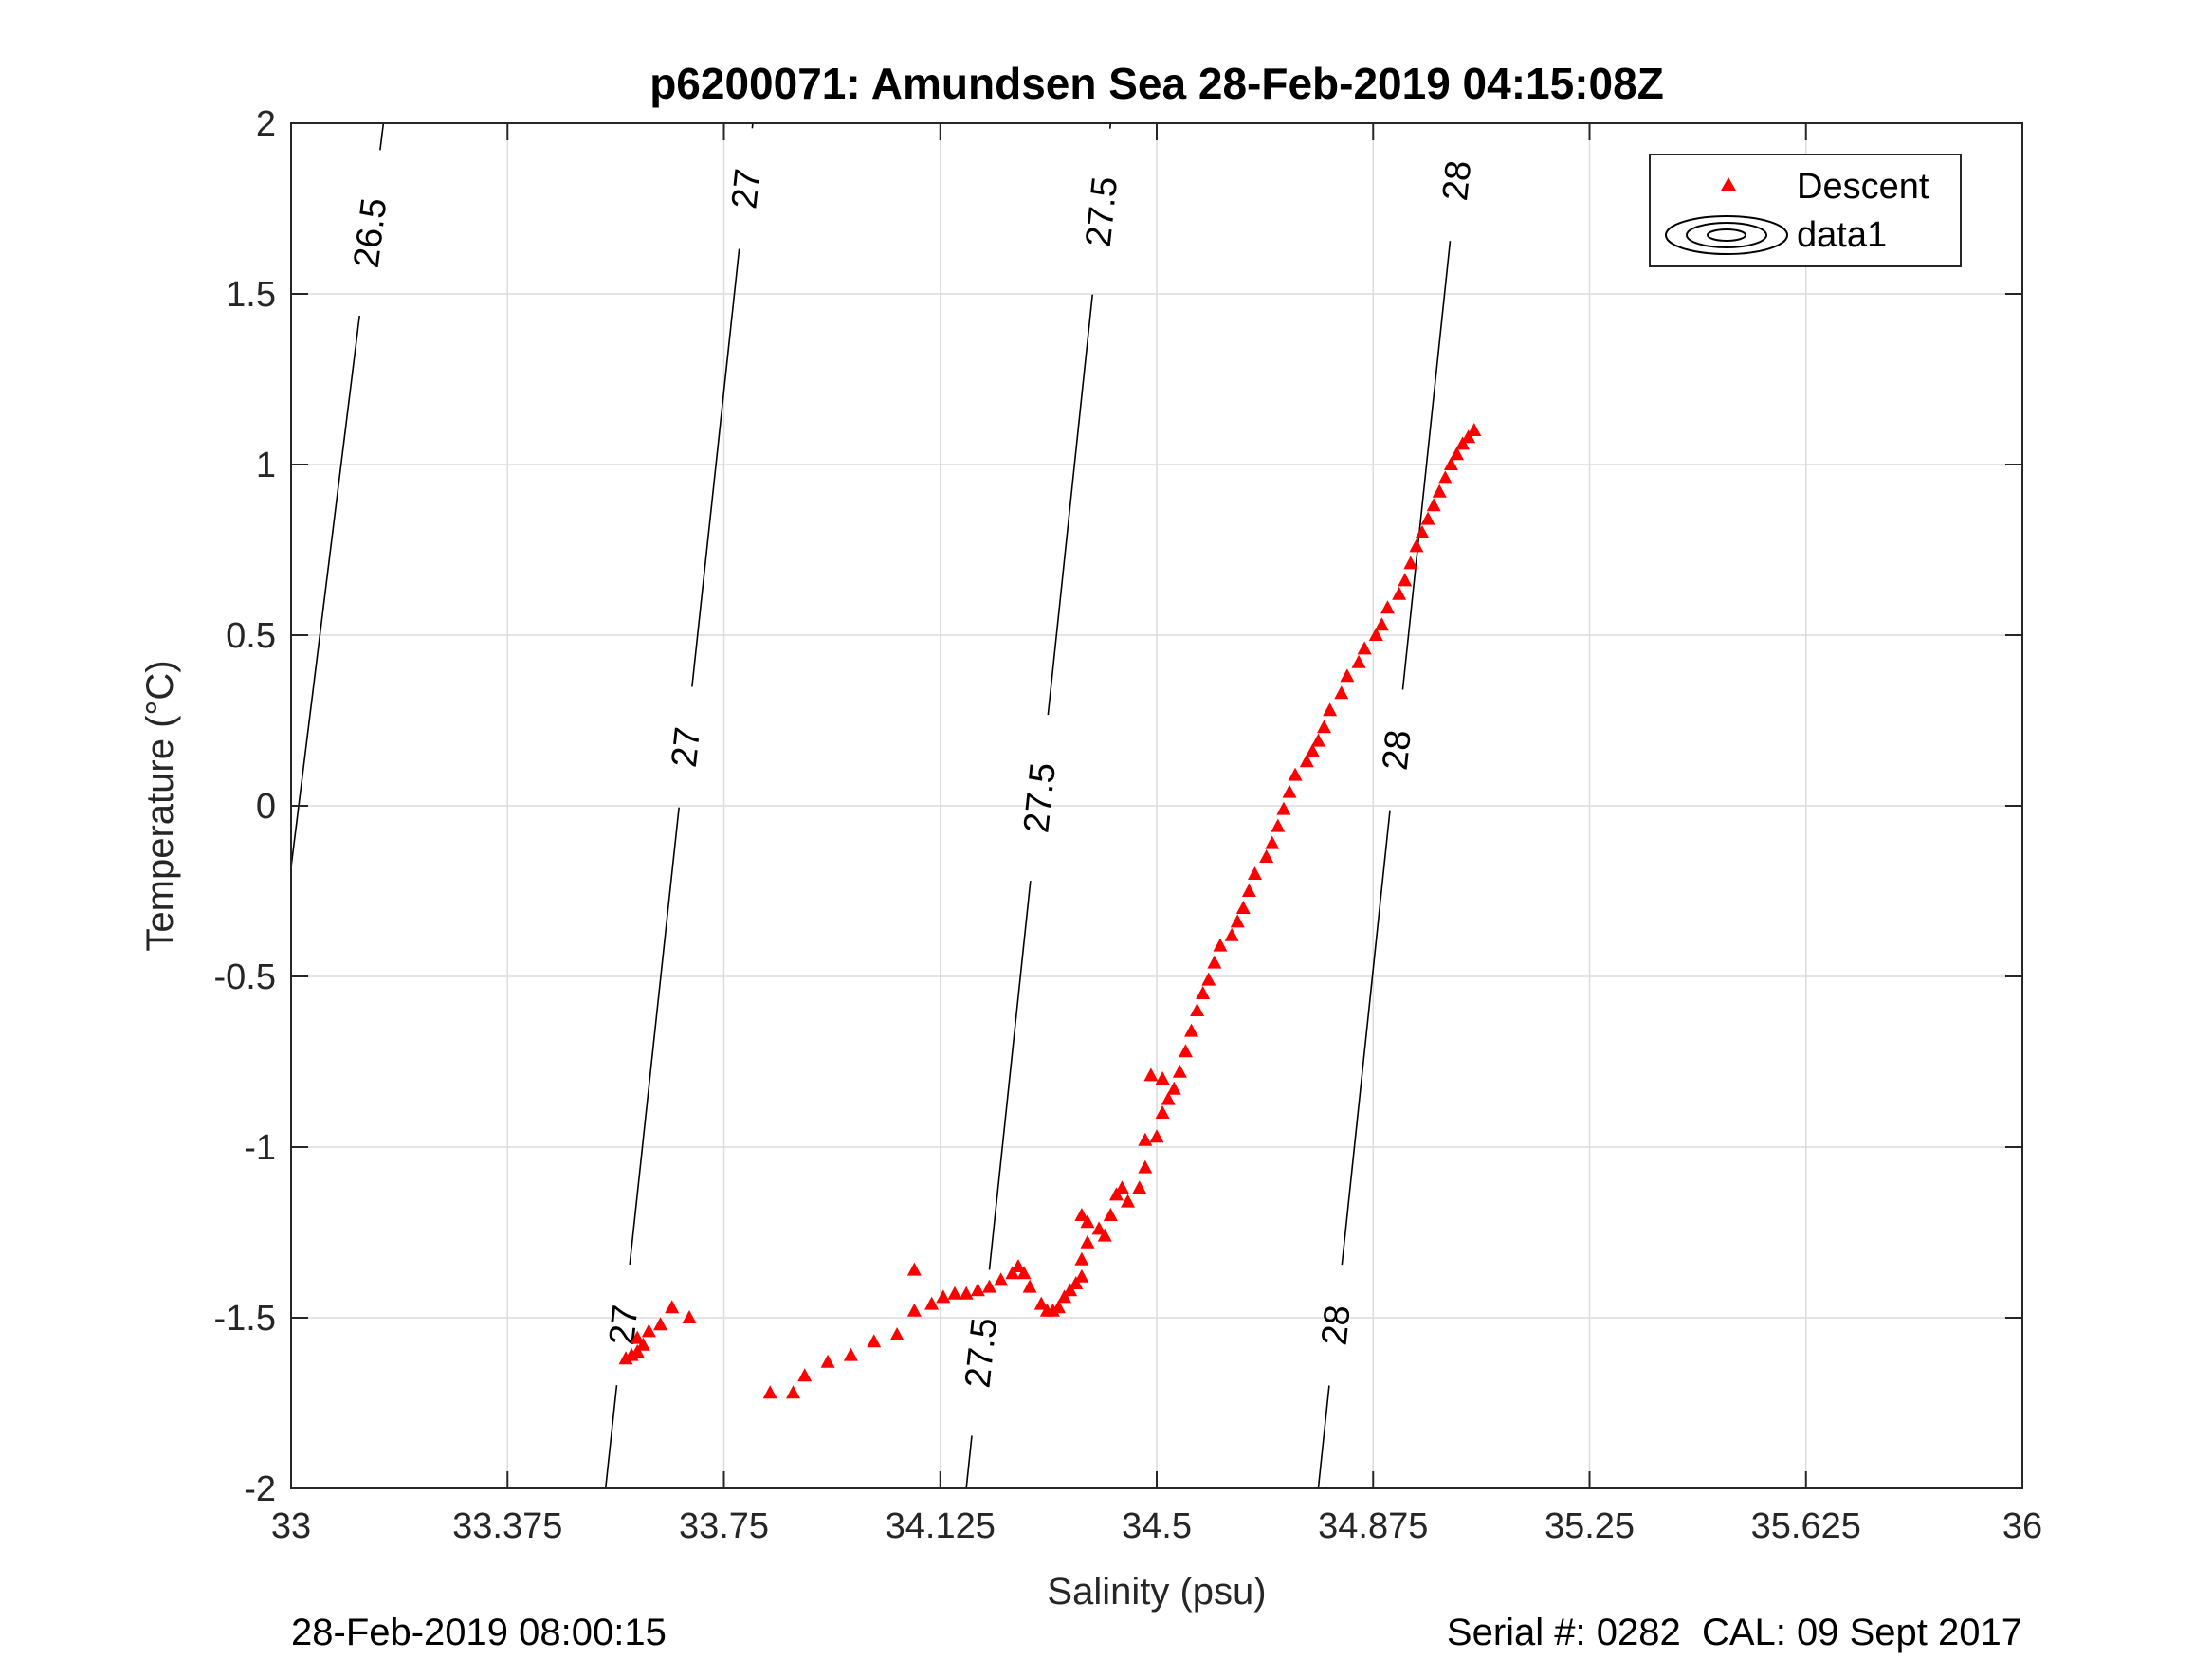 This screenshot has width=2212, height=1659. I want to click on contour-label: 28, so click(1337, 1325).